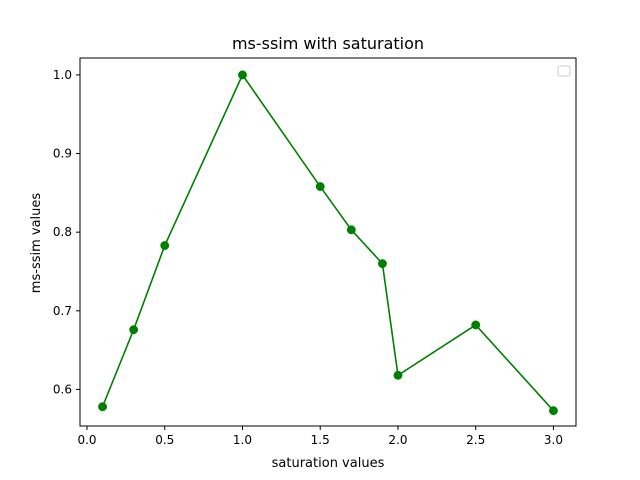 This screenshot has width=640, height=480. What do you see at coordinates (62, 311) in the screenshot?
I see `y-tick-label: 0.7` at bounding box center [62, 311].